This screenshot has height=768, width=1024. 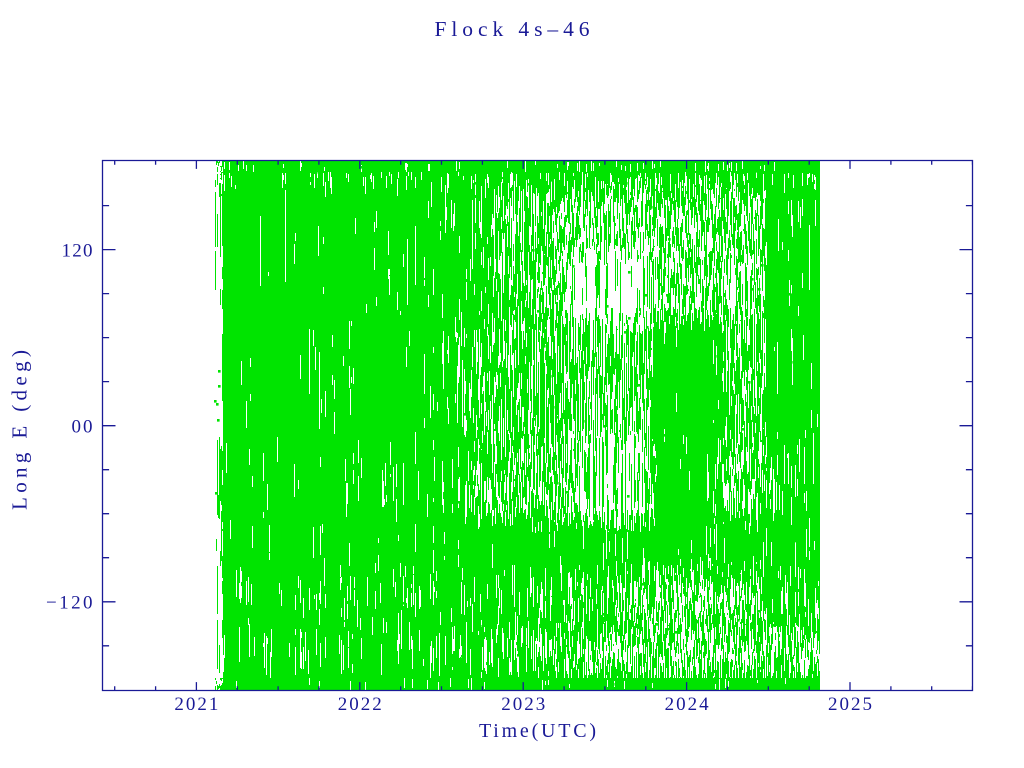 What do you see at coordinates (537, 731) in the screenshot?
I see `svg-text: Time(UTC)` at bounding box center [537, 731].